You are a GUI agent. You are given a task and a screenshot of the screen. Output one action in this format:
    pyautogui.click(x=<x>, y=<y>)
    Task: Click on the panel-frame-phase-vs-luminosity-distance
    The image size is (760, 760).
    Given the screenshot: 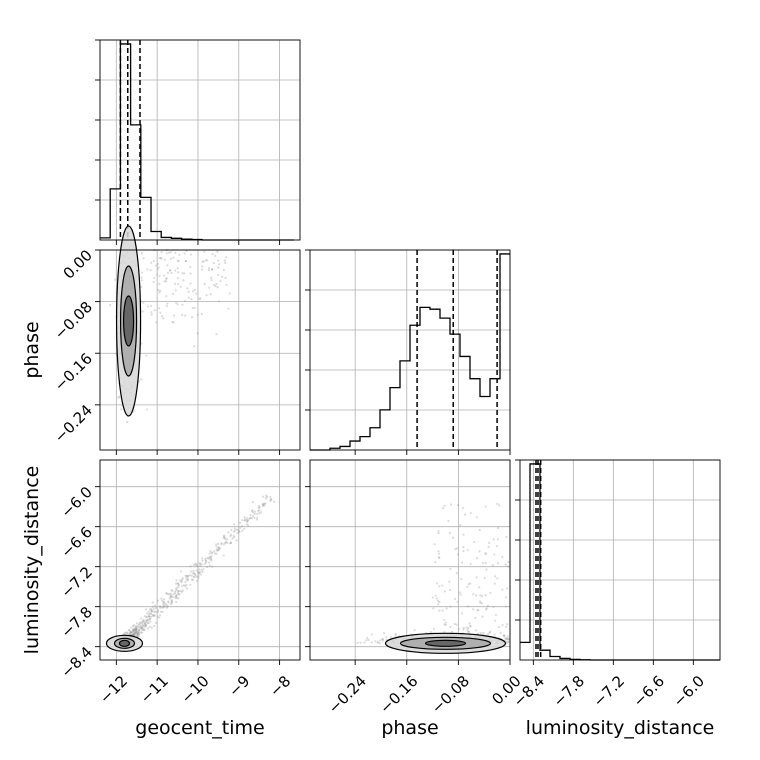 What is the action you would take?
    pyautogui.click(x=410, y=560)
    